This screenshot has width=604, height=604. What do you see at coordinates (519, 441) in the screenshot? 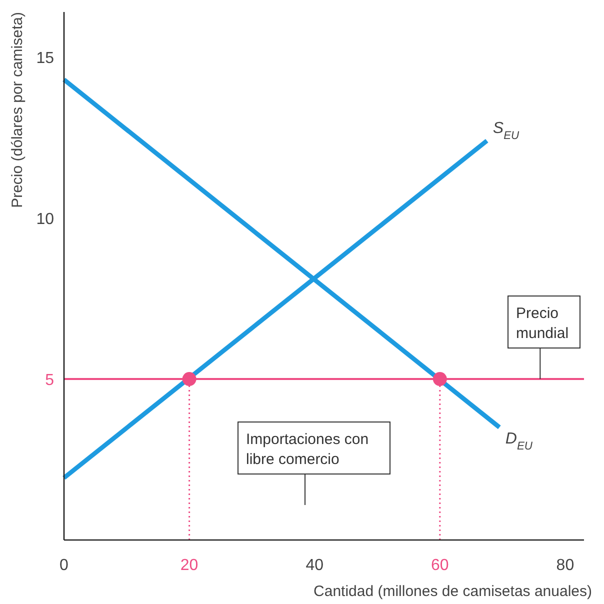
I see `series-label: D$_{EU}$` at bounding box center [519, 441].